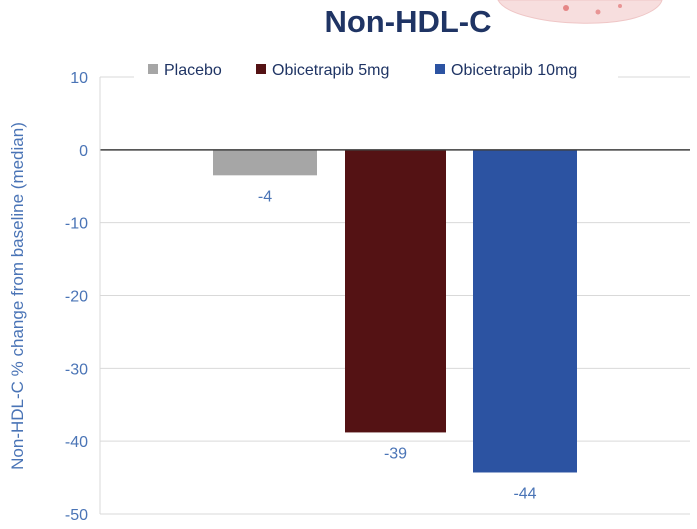  Describe the element at coordinates (76, 369) in the screenshot. I see `y-tick-label: -30` at that location.